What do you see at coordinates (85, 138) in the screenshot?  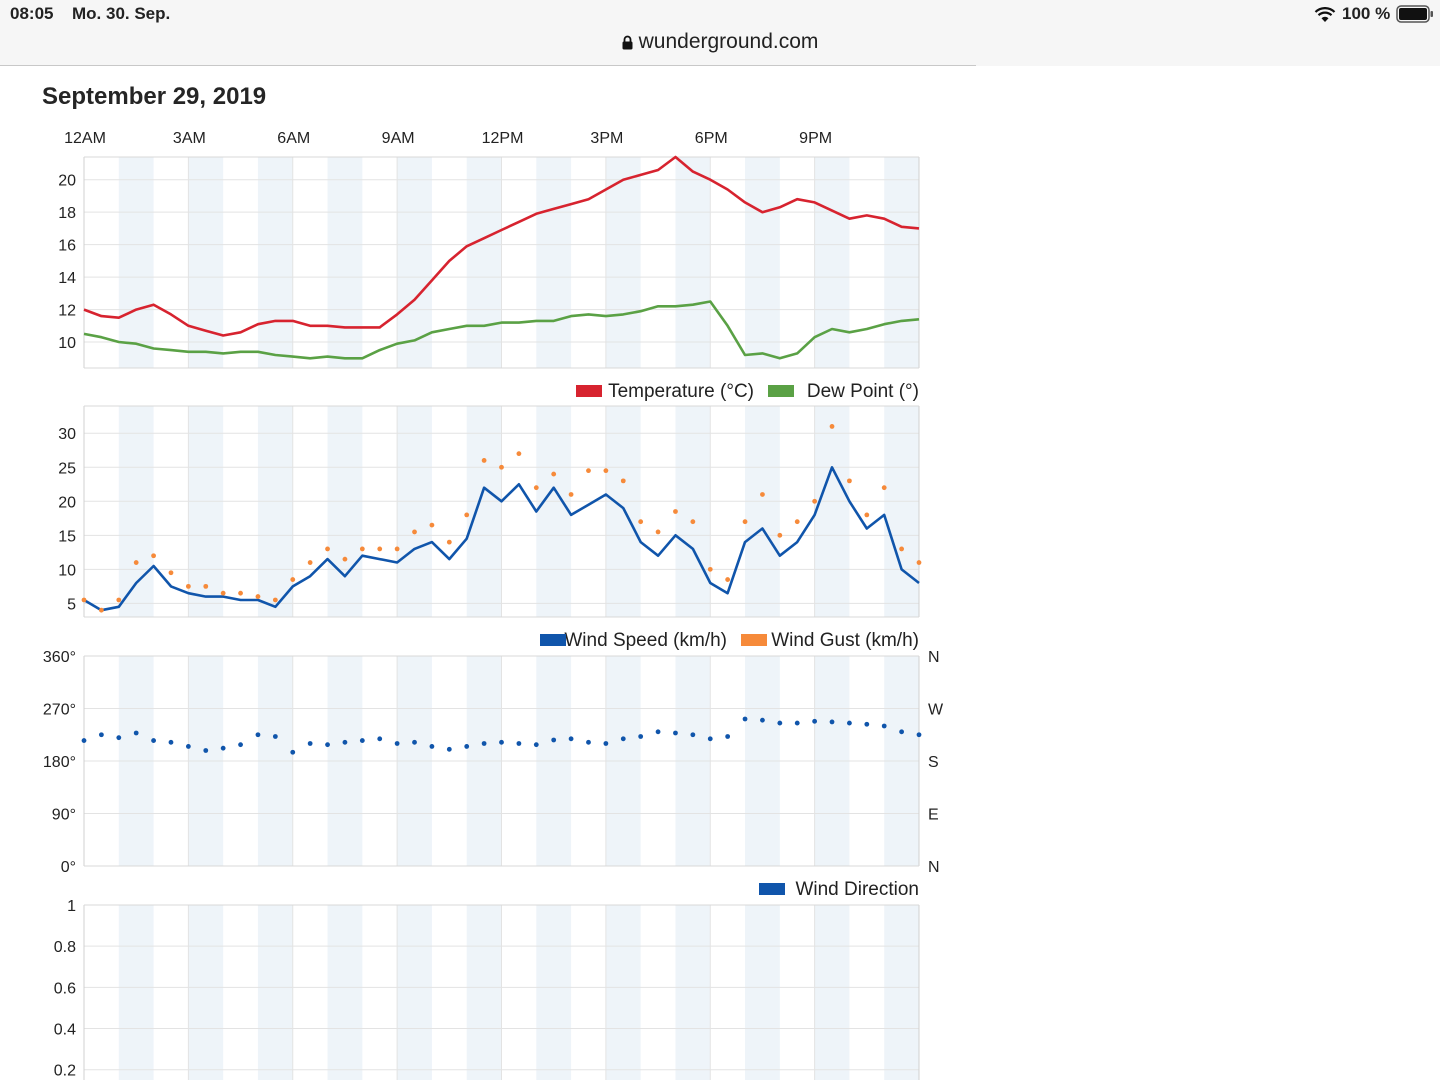 I see `time-axis-label: 12AM` at bounding box center [85, 138].